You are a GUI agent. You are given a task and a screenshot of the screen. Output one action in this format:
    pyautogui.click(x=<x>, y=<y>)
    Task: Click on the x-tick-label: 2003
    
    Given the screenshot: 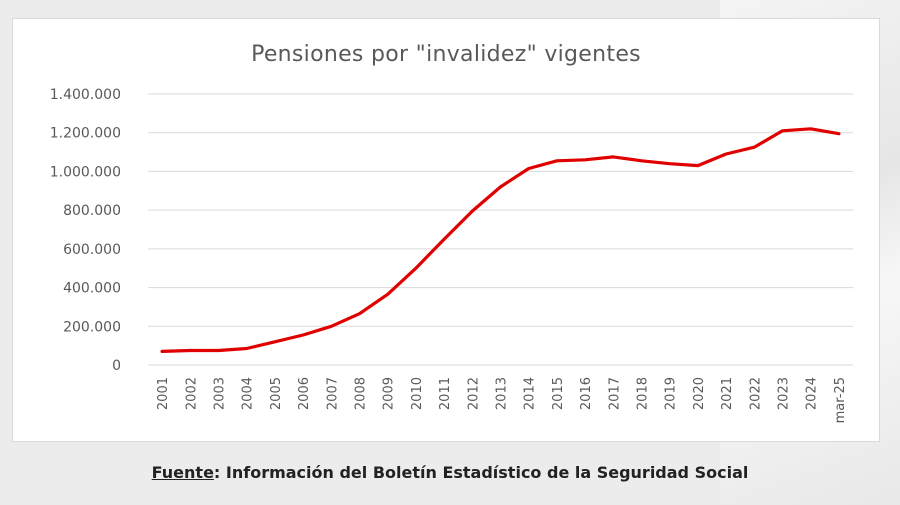 What is the action you would take?
    pyautogui.click(x=220, y=393)
    